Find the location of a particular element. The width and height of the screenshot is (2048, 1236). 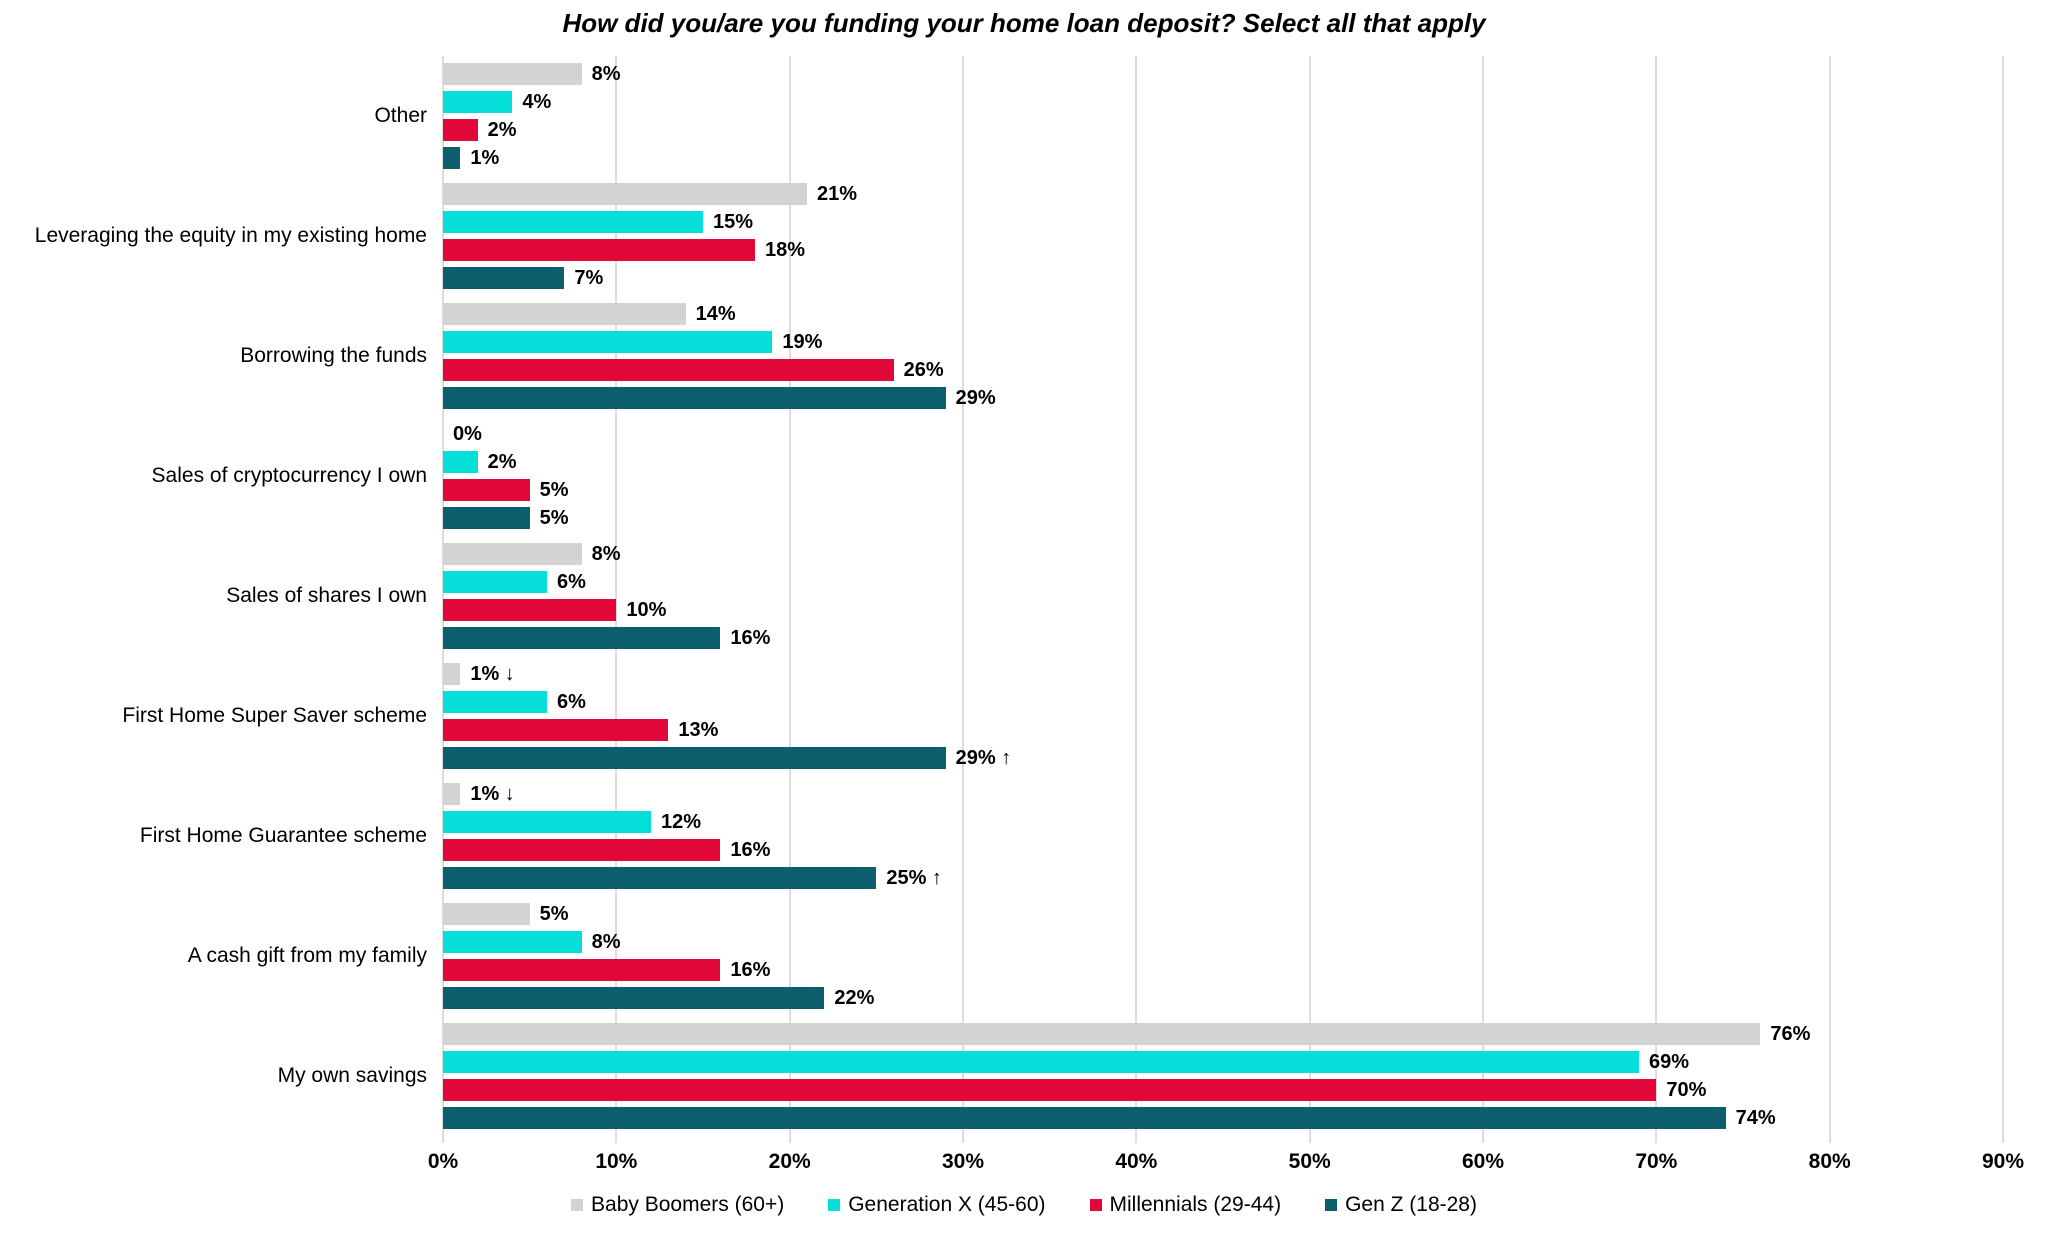

legend-label: Baby Boomers (60+) is located at coordinates (688, 1204).